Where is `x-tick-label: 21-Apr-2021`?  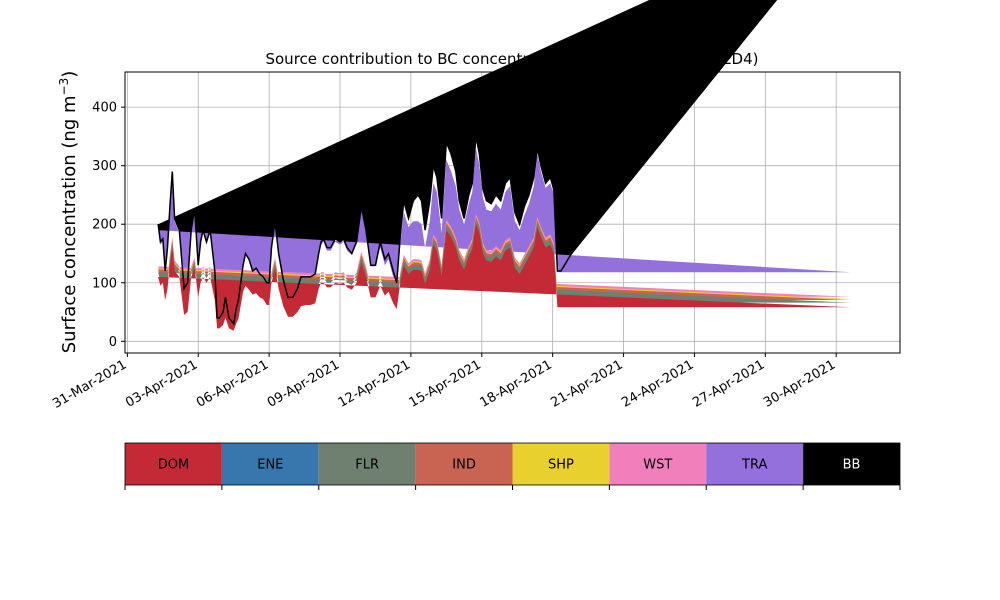
x-tick-label: 21-Apr-2021 is located at coordinates (586, 383).